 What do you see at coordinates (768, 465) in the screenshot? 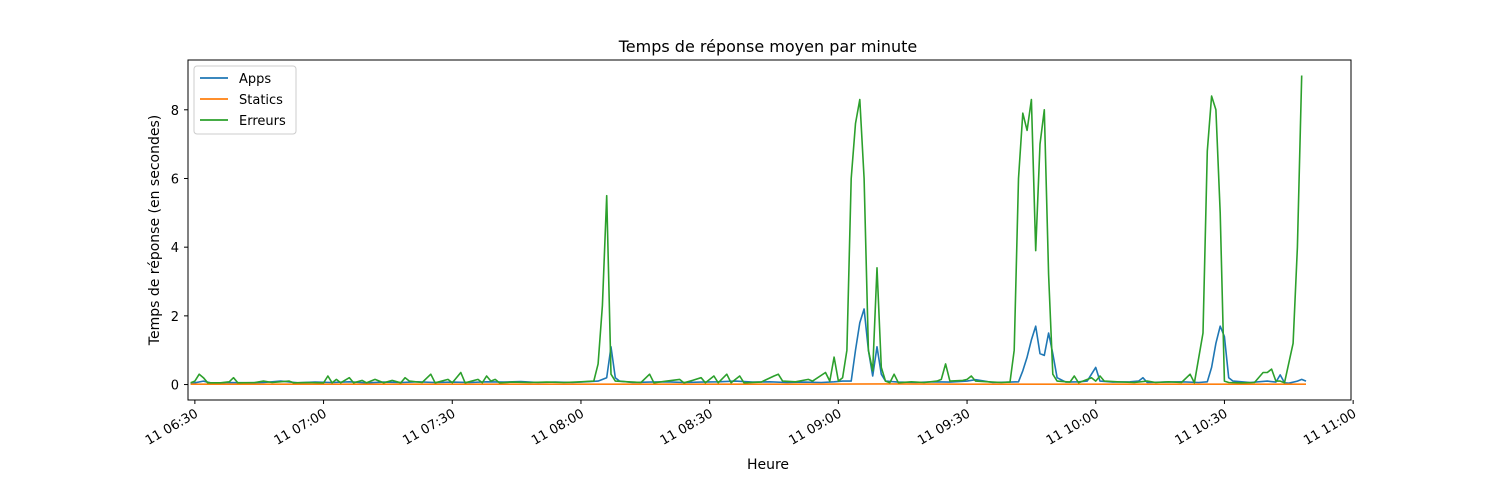
I see `x-axis-label: Heure` at bounding box center [768, 465].